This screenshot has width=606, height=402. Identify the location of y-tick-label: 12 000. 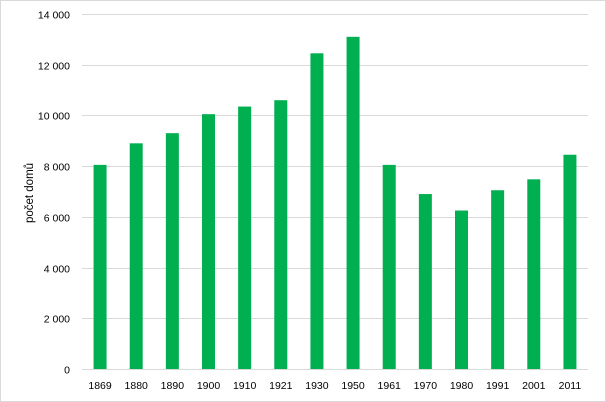
(54, 67).